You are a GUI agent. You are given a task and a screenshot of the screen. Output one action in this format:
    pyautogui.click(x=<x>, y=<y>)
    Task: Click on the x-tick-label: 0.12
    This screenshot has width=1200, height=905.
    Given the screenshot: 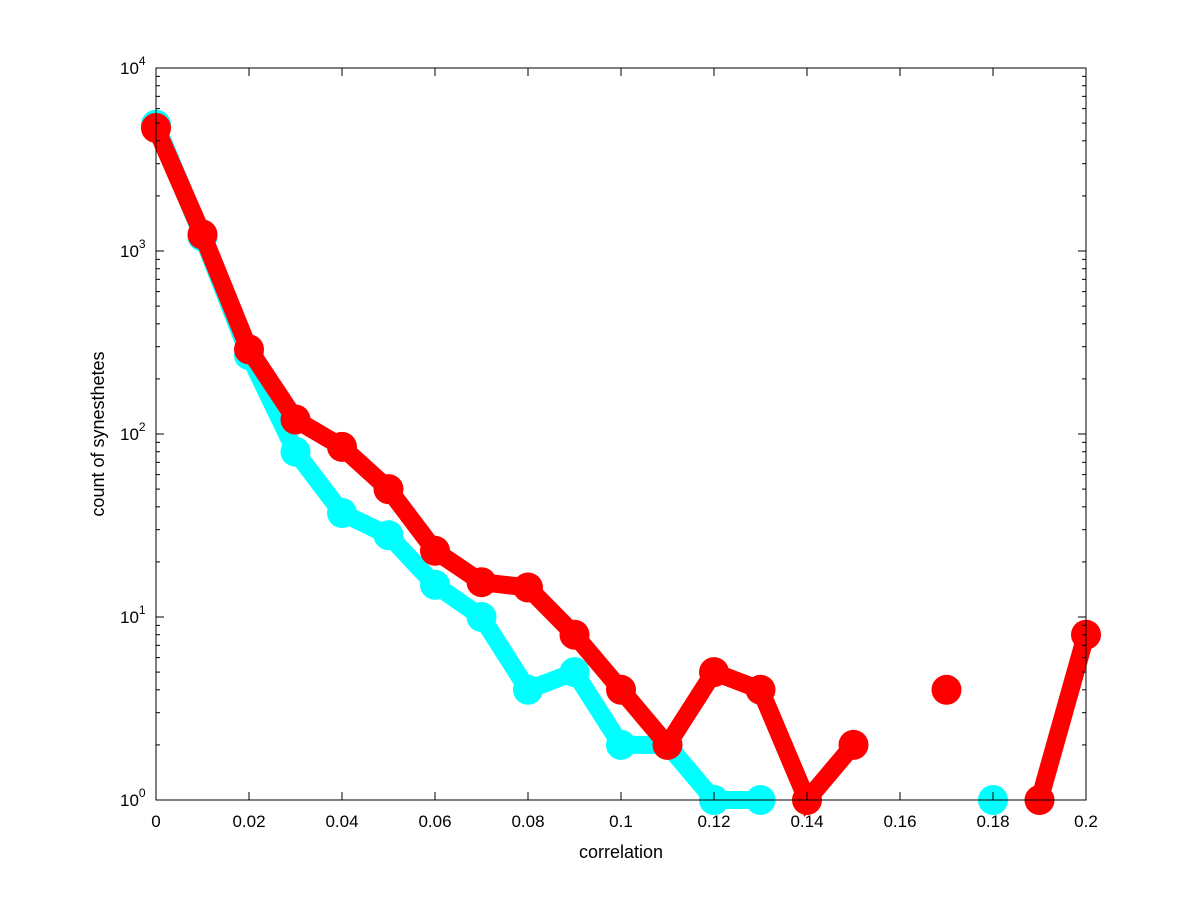 What is the action you would take?
    pyautogui.click(x=713, y=821)
    